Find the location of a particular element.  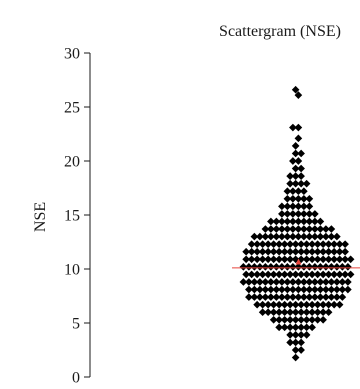

y-tick-label: 30 is located at coordinates (72, 54).